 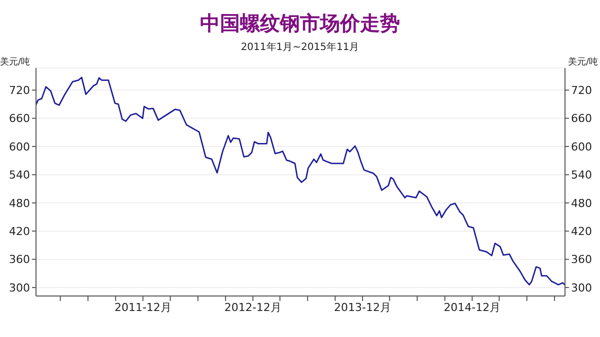 I want to click on chart-title: 中国螺纹钢市场价走势, so click(x=300, y=23).